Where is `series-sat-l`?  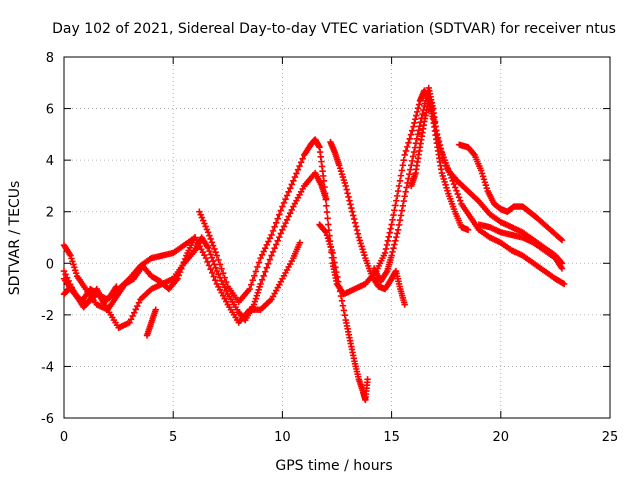 series-sat-l is located at coordinates (151, 322).